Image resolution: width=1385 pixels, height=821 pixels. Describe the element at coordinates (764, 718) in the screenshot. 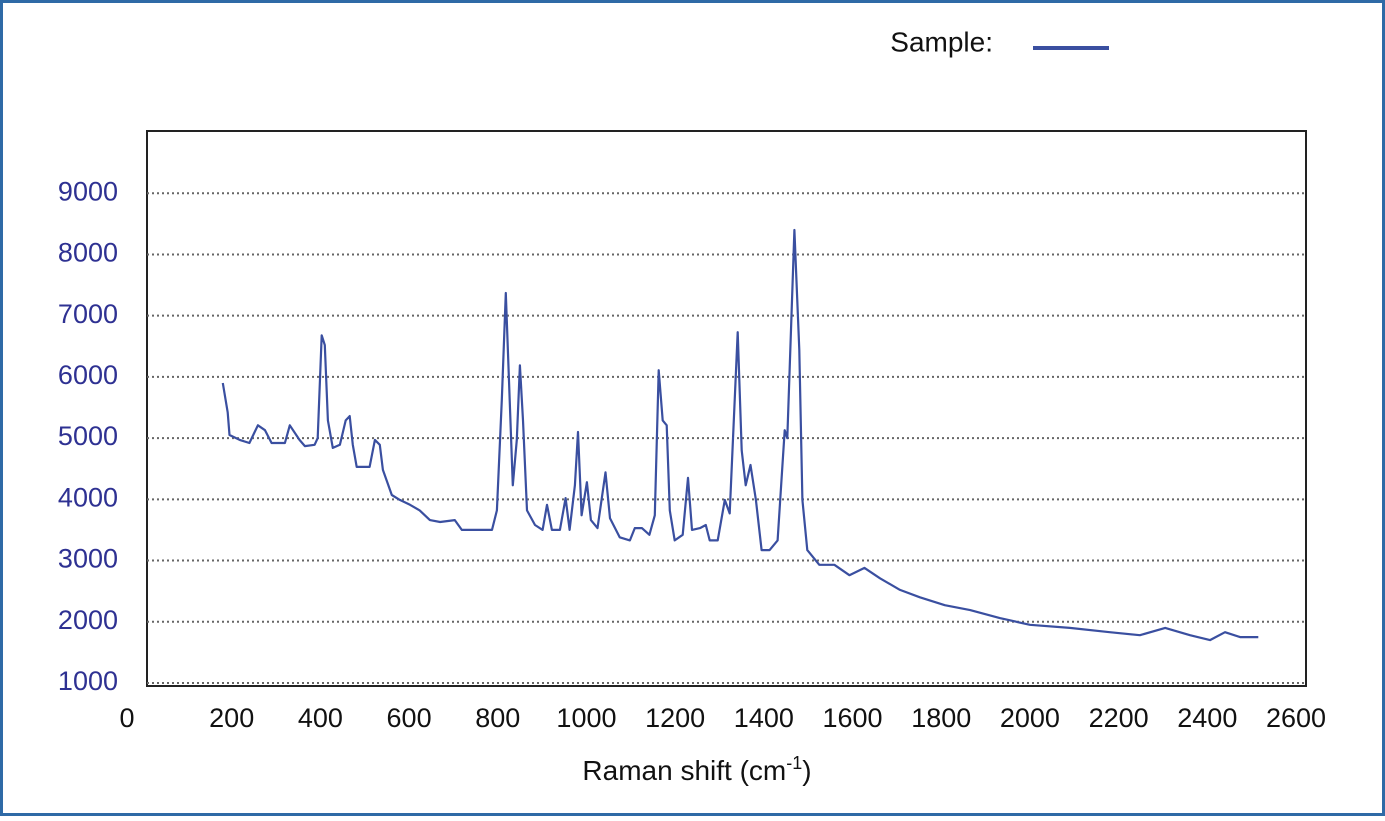

I see `x-tick-label: 1400` at that location.